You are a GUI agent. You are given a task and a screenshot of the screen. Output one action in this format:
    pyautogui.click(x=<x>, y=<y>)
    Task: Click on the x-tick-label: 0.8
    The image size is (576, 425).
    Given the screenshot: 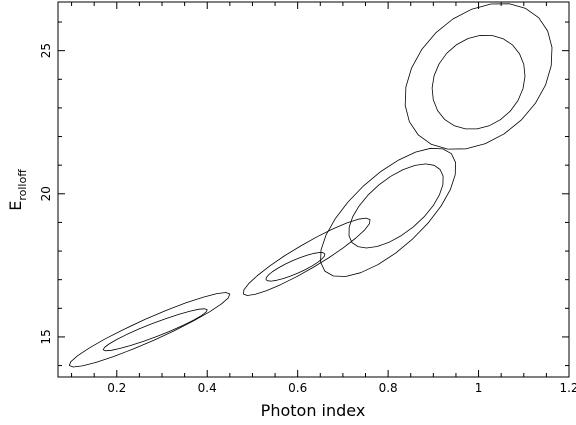 What is the action you would take?
    pyautogui.click(x=388, y=388)
    